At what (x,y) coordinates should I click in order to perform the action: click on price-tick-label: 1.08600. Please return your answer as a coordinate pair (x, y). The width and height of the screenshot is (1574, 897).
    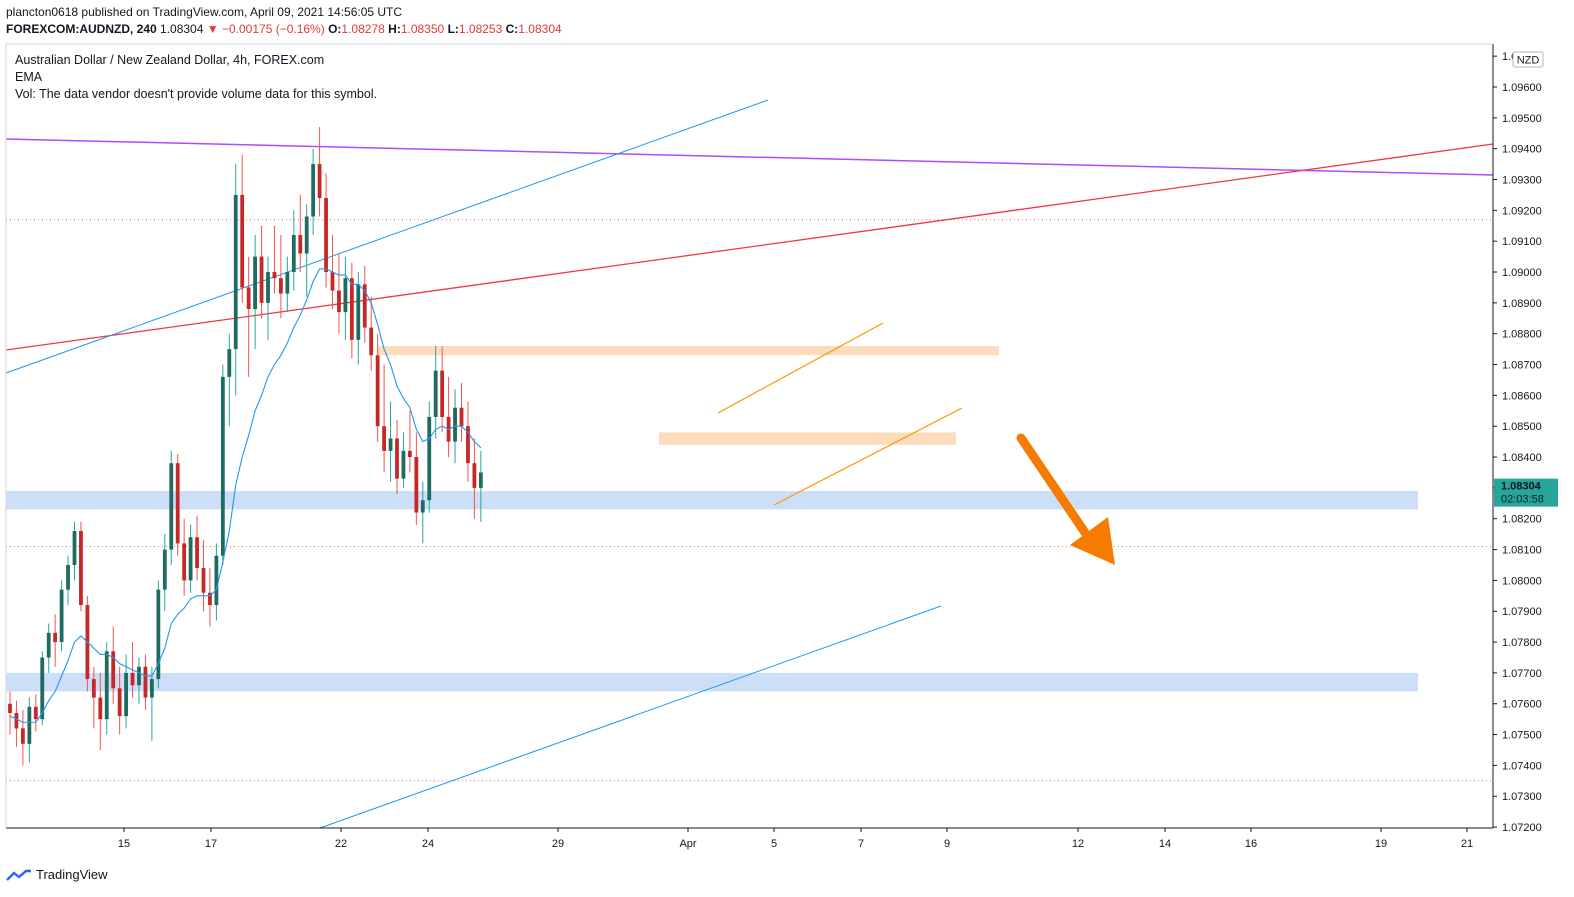
    Looking at the image, I should click on (1522, 396).